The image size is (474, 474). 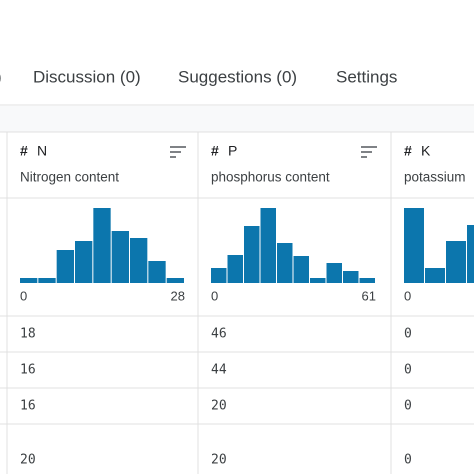 What do you see at coordinates (42, 151) in the screenshot?
I see `column-name: N` at bounding box center [42, 151].